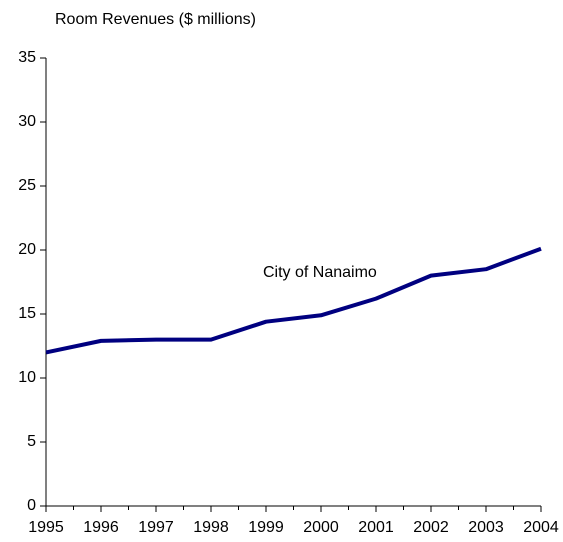 Image resolution: width=563 pixels, height=542 pixels. Describe the element at coordinates (27, 185) in the screenshot. I see `y-tick-label: 25` at that location.